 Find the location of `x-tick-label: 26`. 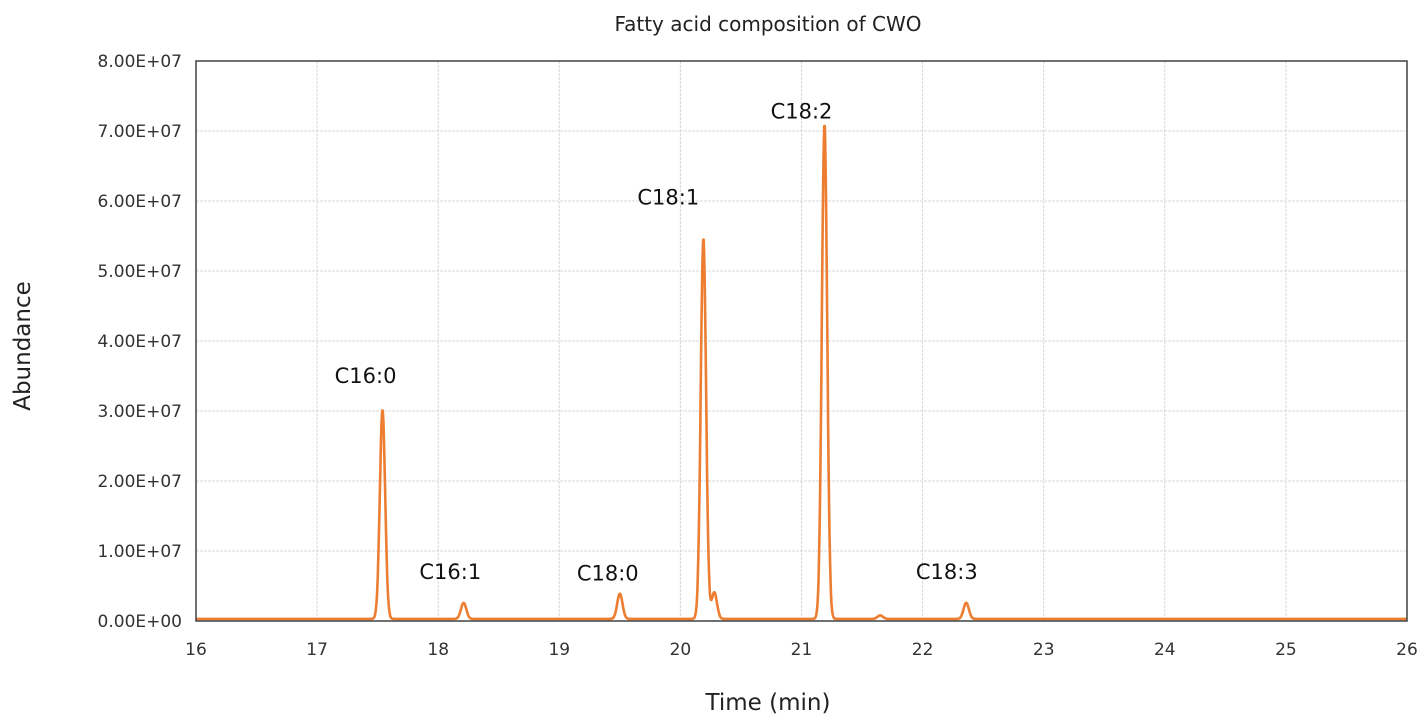

x-tick-label: 26 is located at coordinates (1406, 650).